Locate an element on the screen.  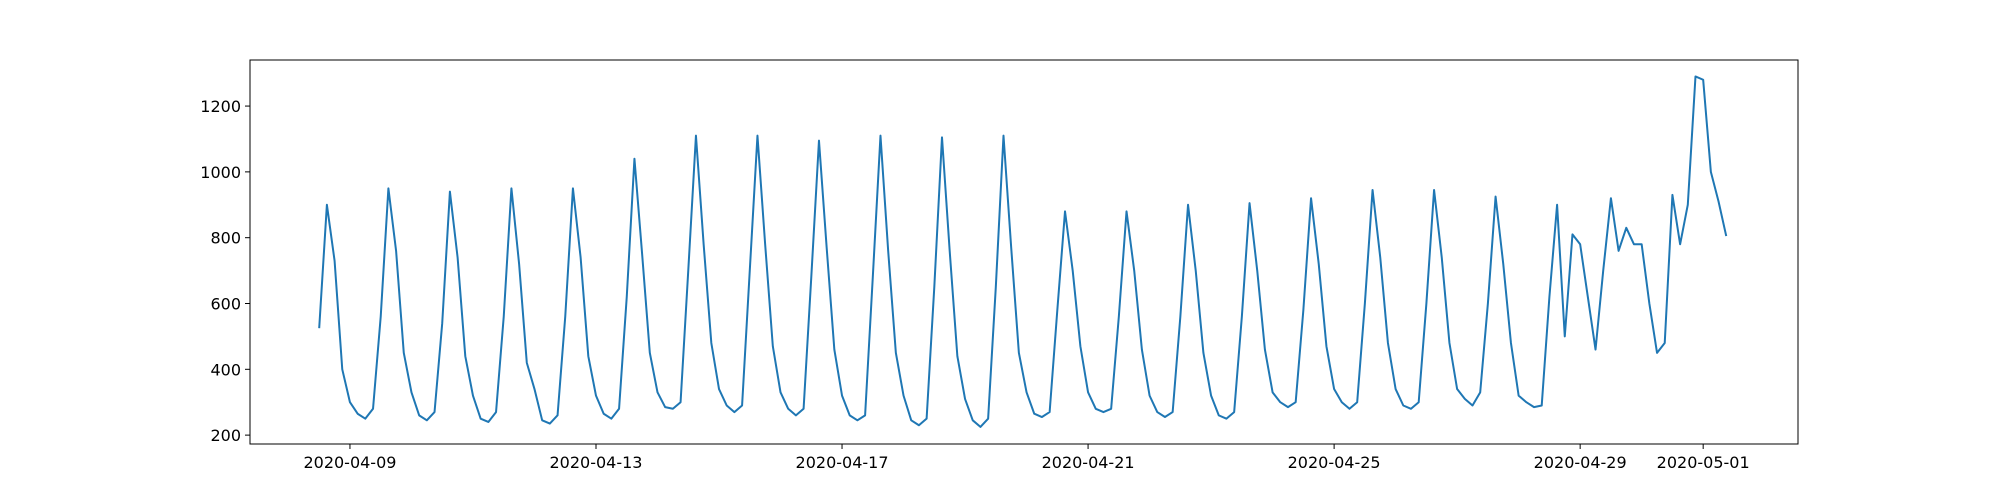
y-tick-label: 200 is located at coordinates (225, 435).